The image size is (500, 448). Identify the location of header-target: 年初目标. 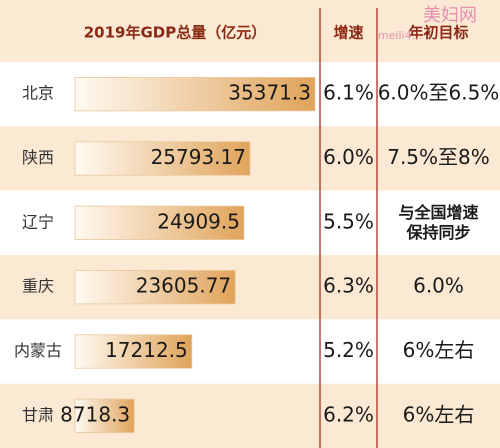
(438, 33).